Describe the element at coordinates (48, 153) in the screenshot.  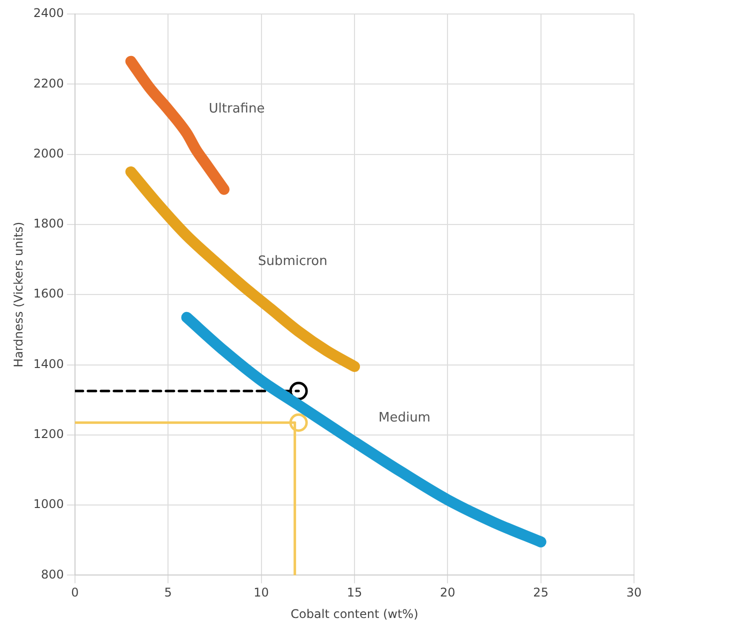
I see `y-tick-label: 2000` at that location.